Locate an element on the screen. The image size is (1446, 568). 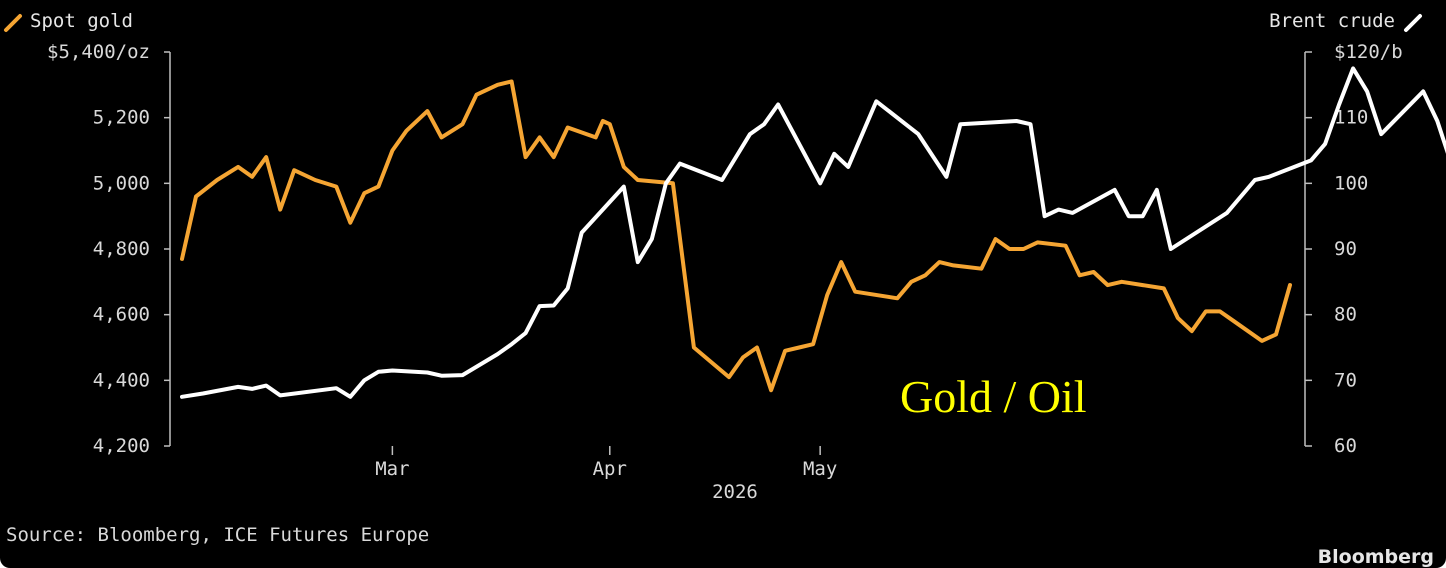
x-tick-label: Mar is located at coordinates (392, 469).